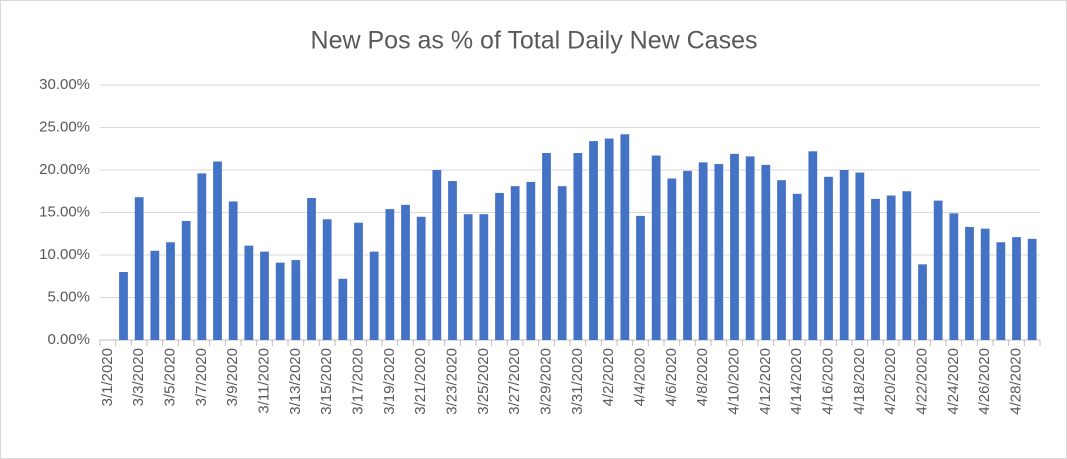 This screenshot has width=1067, height=459. I want to click on x-tick-label: 4/2/2020, so click(608, 377).